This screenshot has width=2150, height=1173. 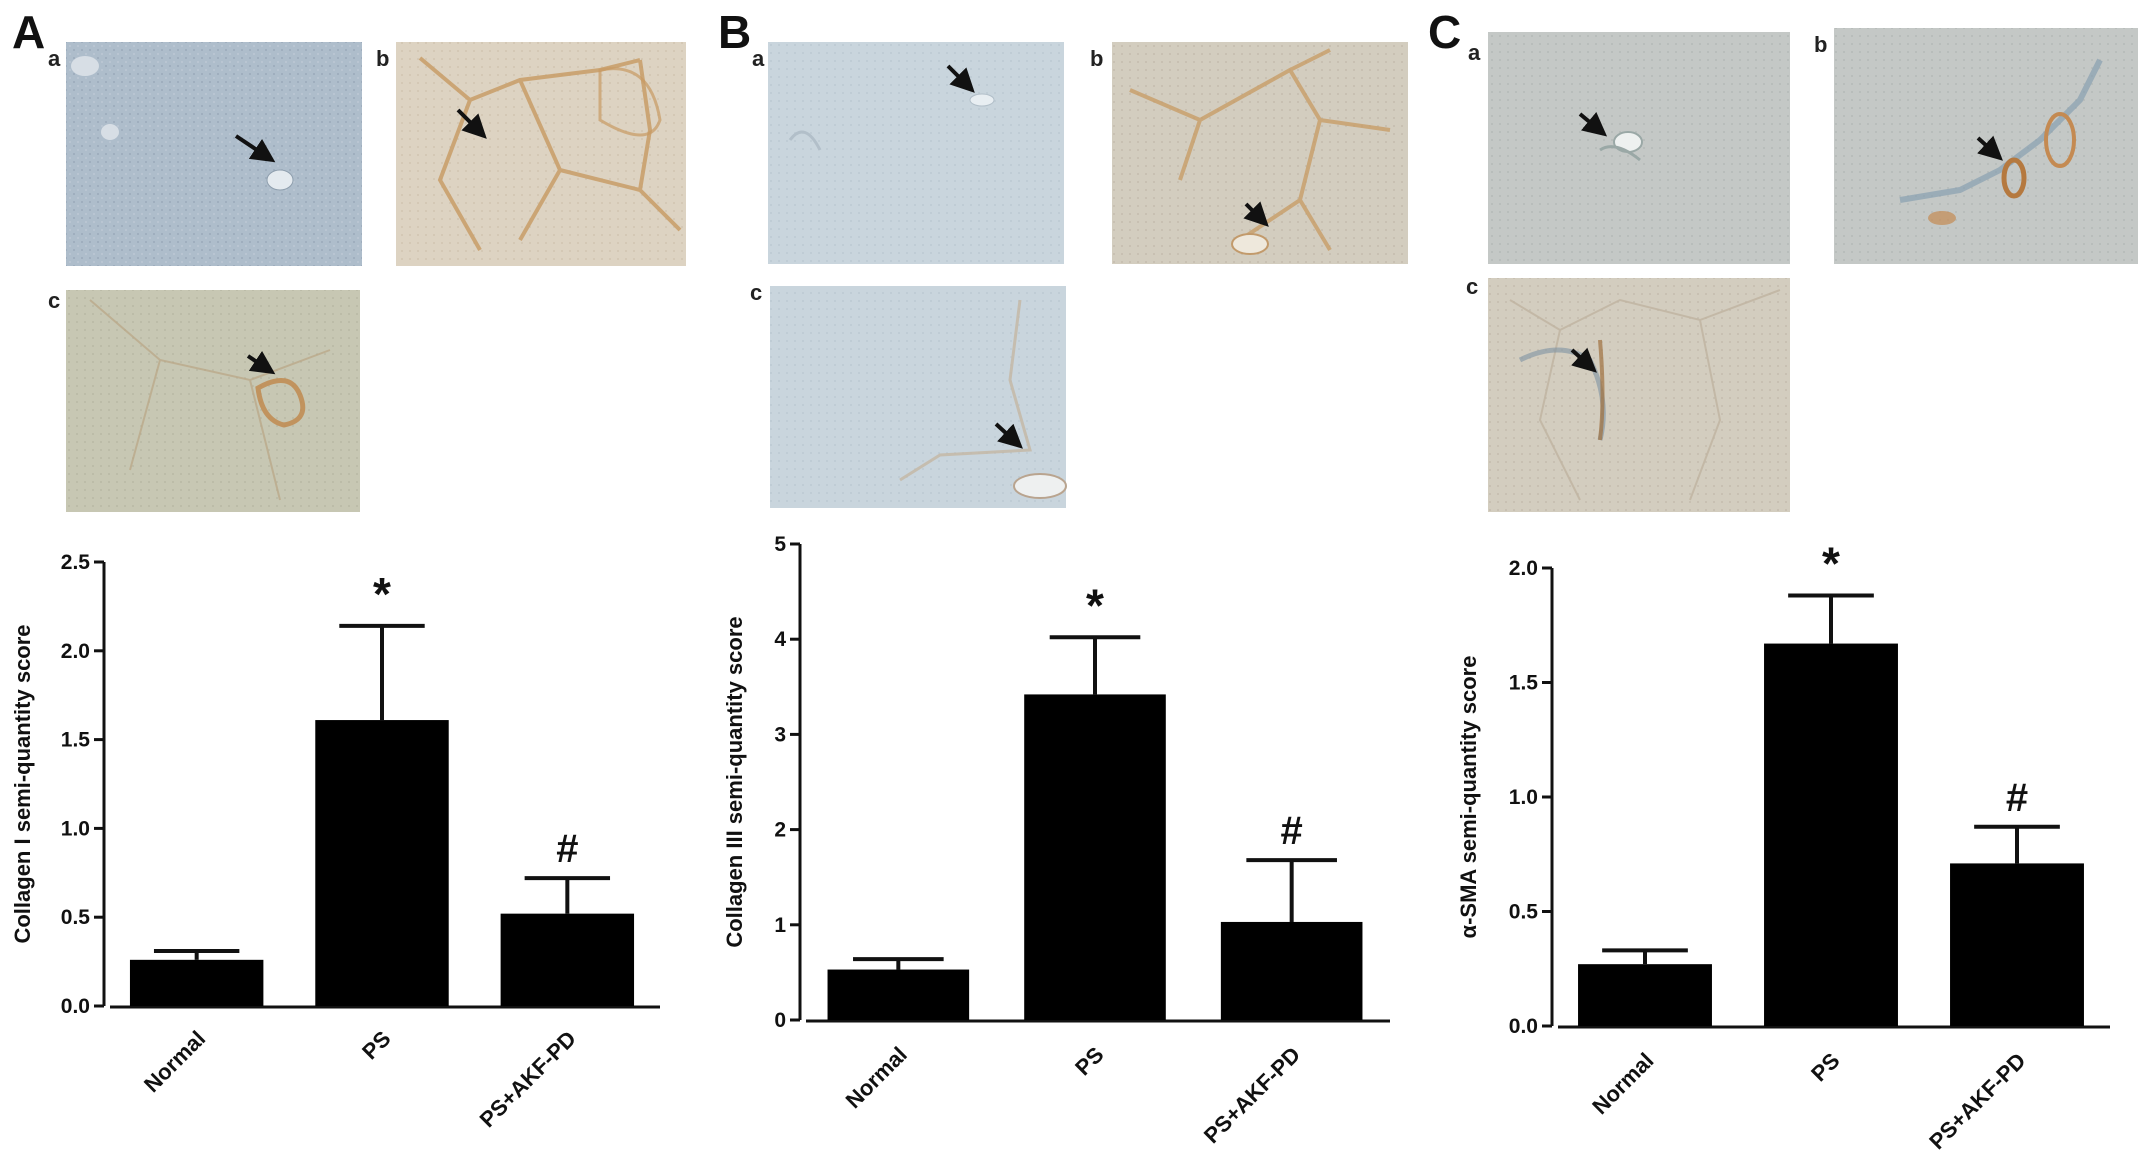 What do you see at coordinates (1468, 797) in the screenshot?
I see `y-axis-label: α-SMA semi-quantity score` at bounding box center [1468, 797].